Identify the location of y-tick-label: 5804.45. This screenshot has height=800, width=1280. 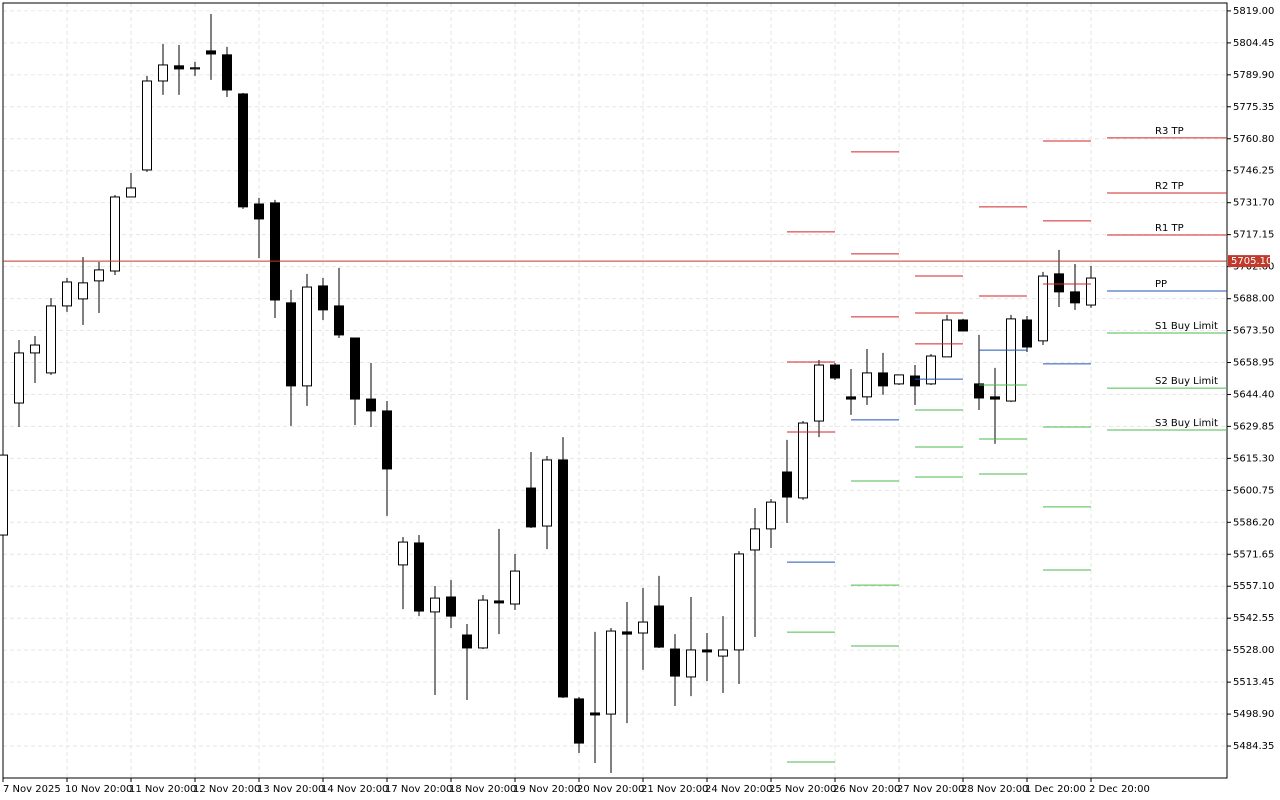
(1253, 43).